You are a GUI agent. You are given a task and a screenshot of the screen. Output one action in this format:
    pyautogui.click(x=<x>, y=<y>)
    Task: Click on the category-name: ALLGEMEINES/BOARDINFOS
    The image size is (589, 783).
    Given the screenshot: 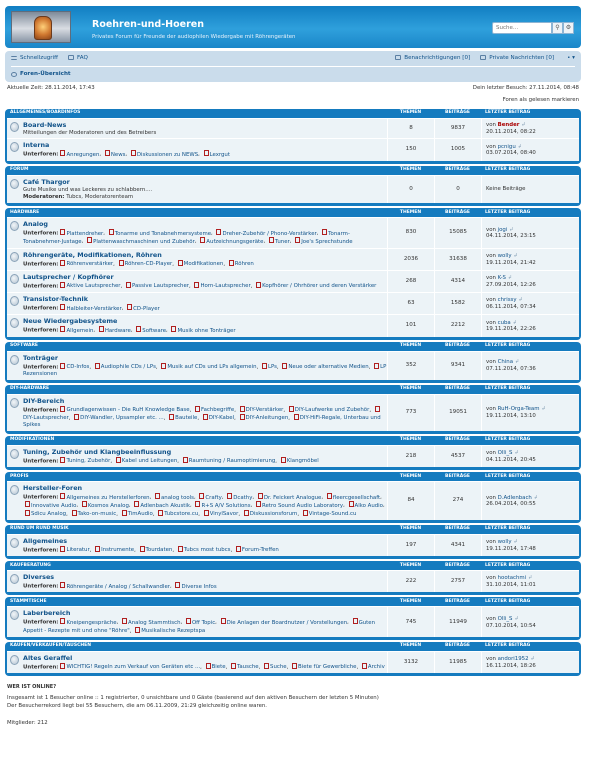 What is the action you would take?
    pyautogui.click(x=45, y=113)
    